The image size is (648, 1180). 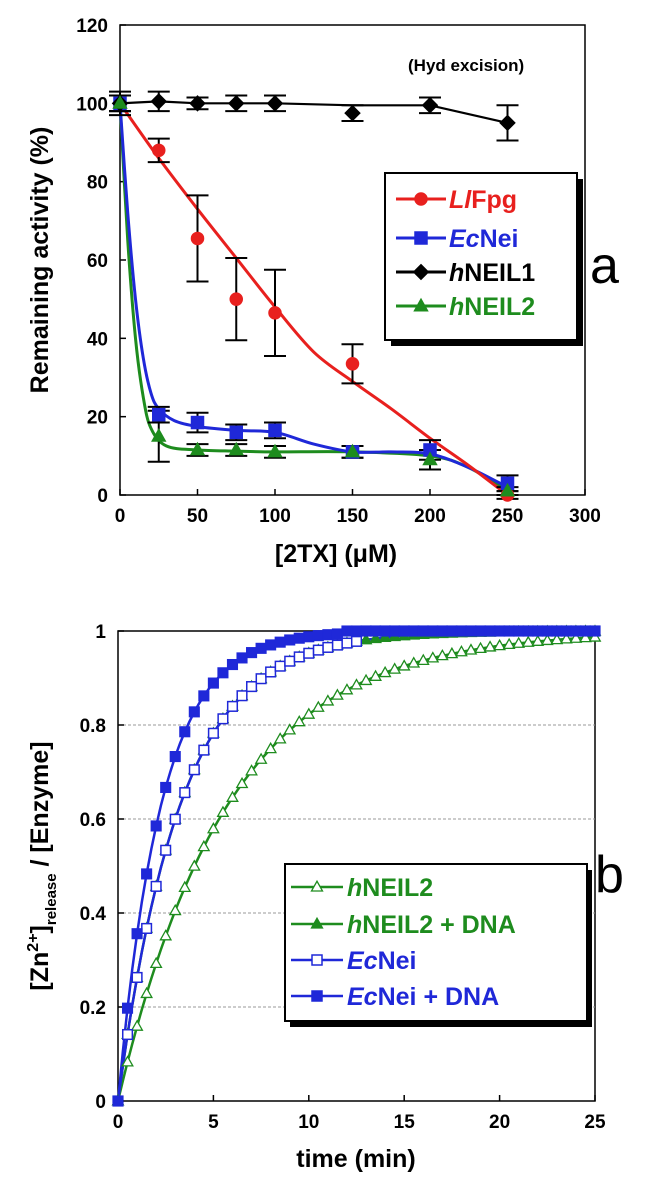 I want to click on y-tick-label: 0, so click(x=102, y=496).